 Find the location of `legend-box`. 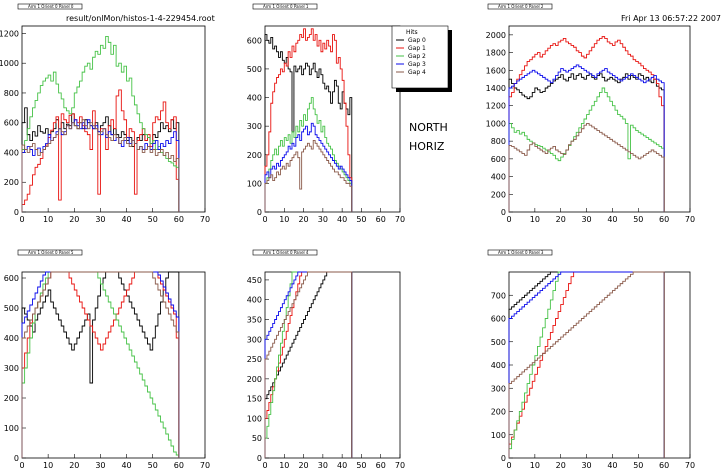

legend-box is located at coordinates (420, 57).